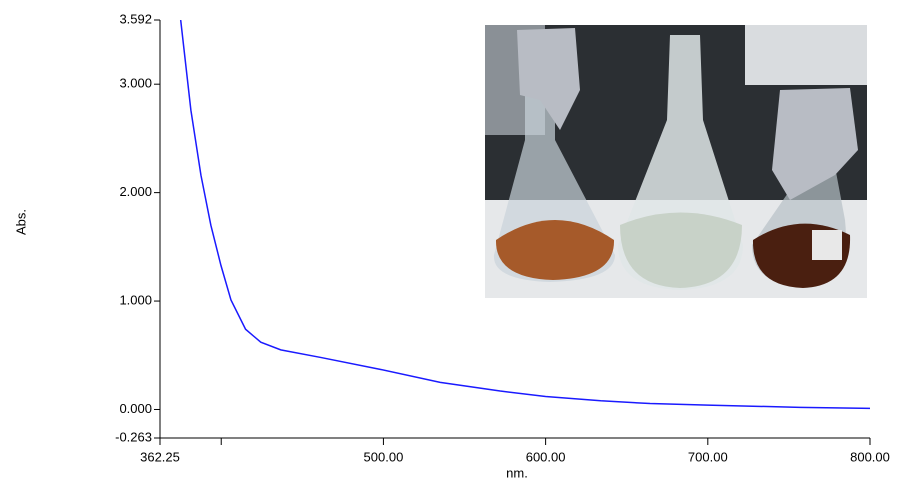 The height and width of the screenshot is (481, 901). What do you see at coordinates (20, 222) in the screenshot?
I see `y-axis-label: Abs.` at bounding box center [20, 222].